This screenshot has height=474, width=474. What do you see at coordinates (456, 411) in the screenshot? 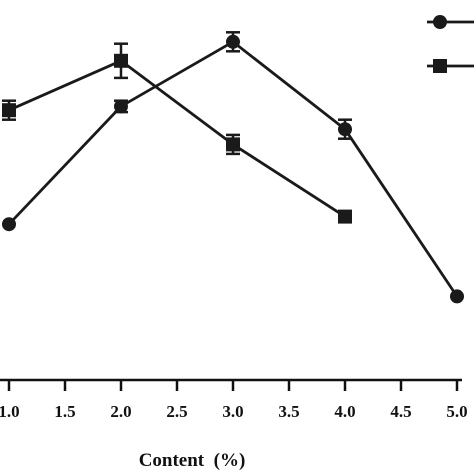
I see `x-tick-label: 5.0` at bounding box center [456, 411].